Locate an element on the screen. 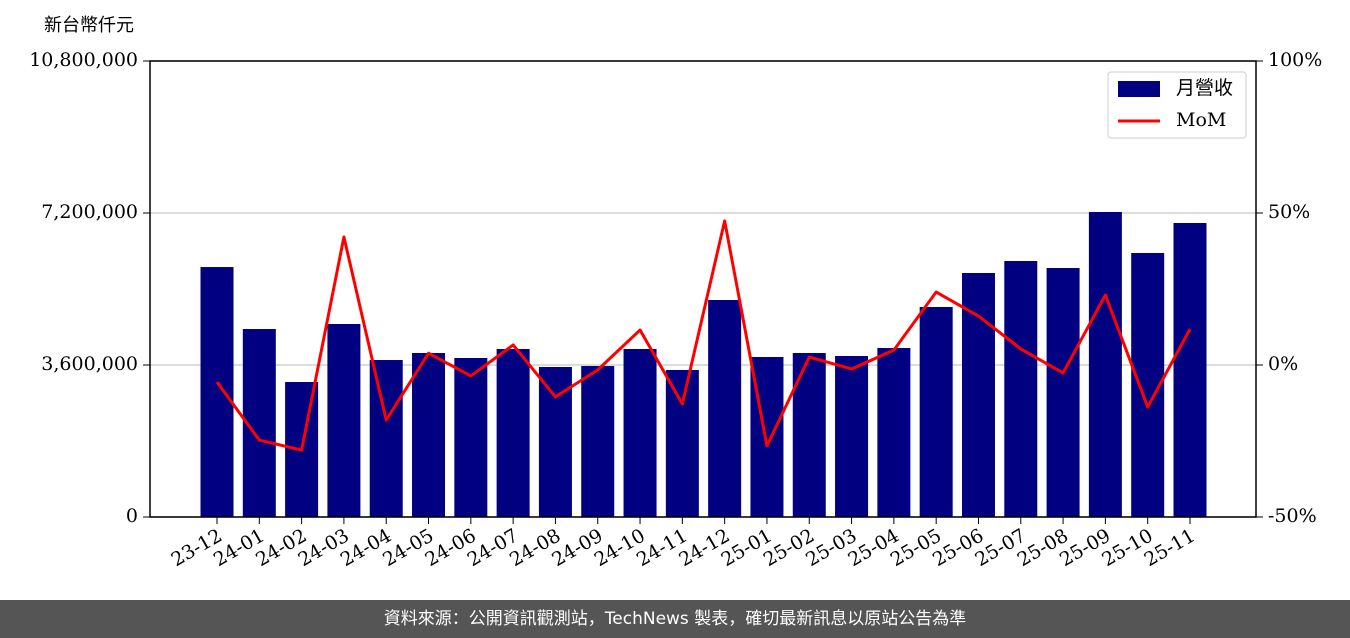  y-tick-label: 0 is located at coordinates (132, 516).